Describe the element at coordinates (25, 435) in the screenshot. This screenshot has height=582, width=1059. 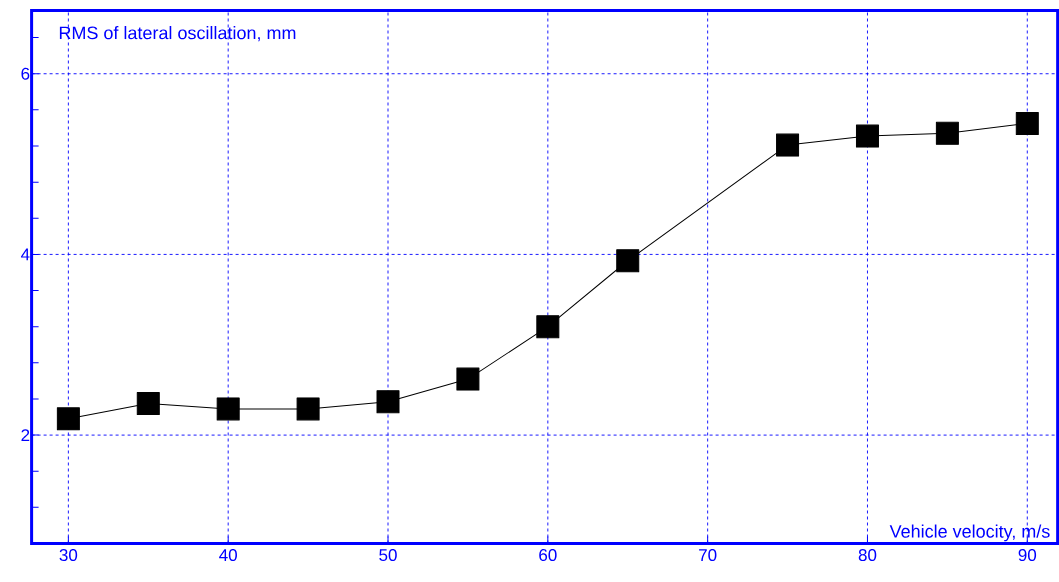
I see `y-tick-label: 2` at that location.